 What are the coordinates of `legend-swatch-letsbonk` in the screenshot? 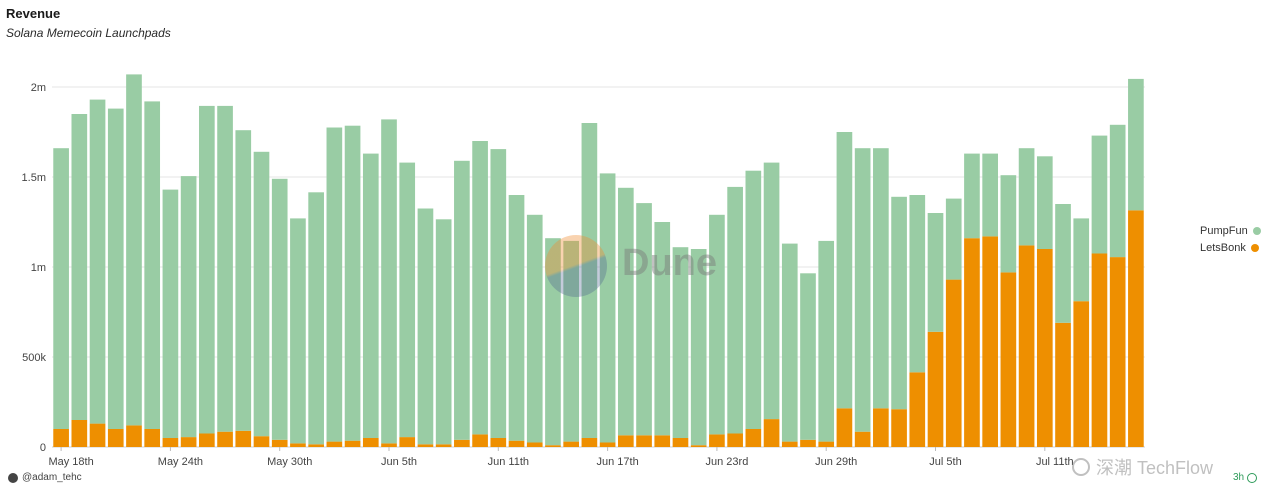 It's located at (1254, 247).